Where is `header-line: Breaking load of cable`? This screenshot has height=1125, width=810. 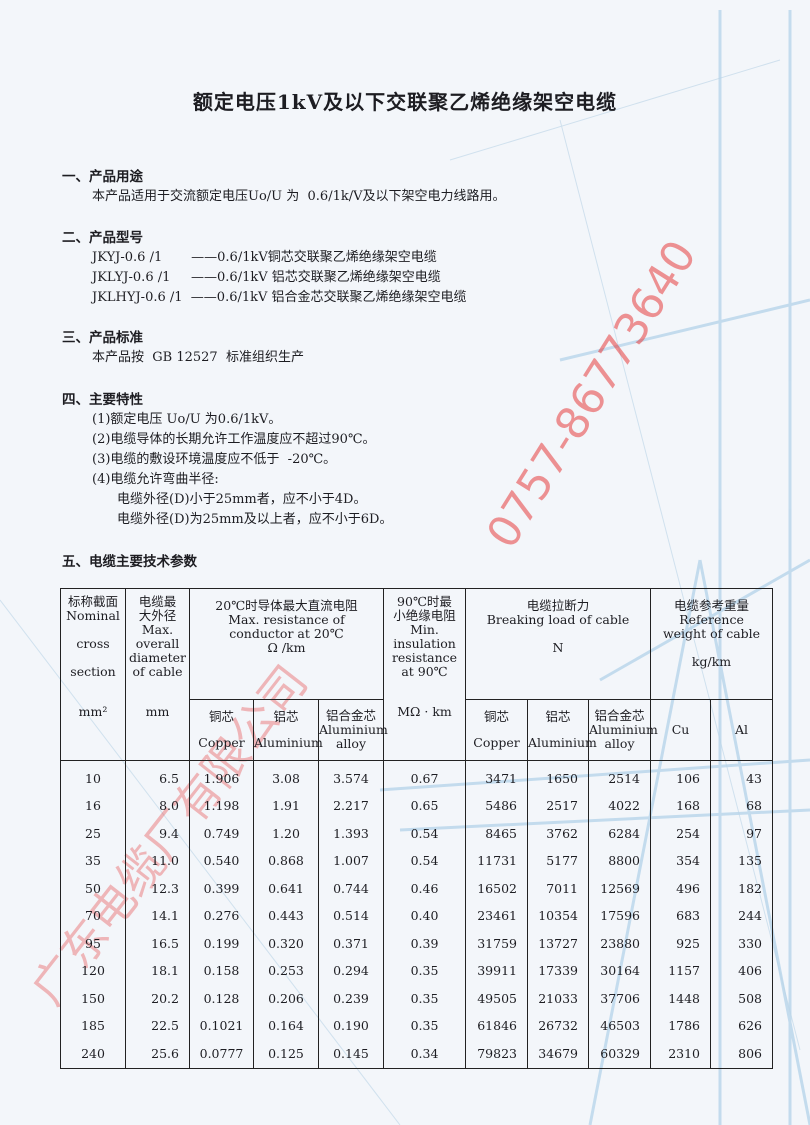
header-line: Breaking load of cable is located at coordinates (558, 619).